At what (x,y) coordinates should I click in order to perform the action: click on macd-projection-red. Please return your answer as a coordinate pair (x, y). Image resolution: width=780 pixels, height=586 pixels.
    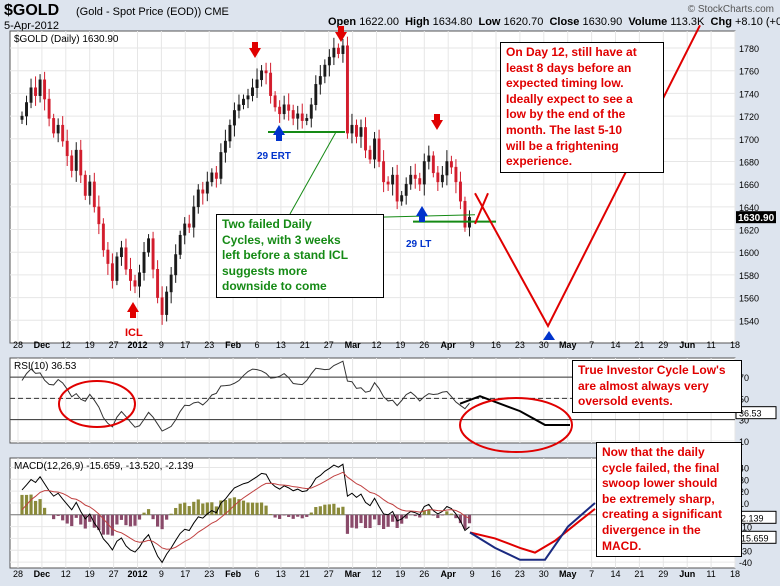
    Looking at the image, I should click on (532, 531).